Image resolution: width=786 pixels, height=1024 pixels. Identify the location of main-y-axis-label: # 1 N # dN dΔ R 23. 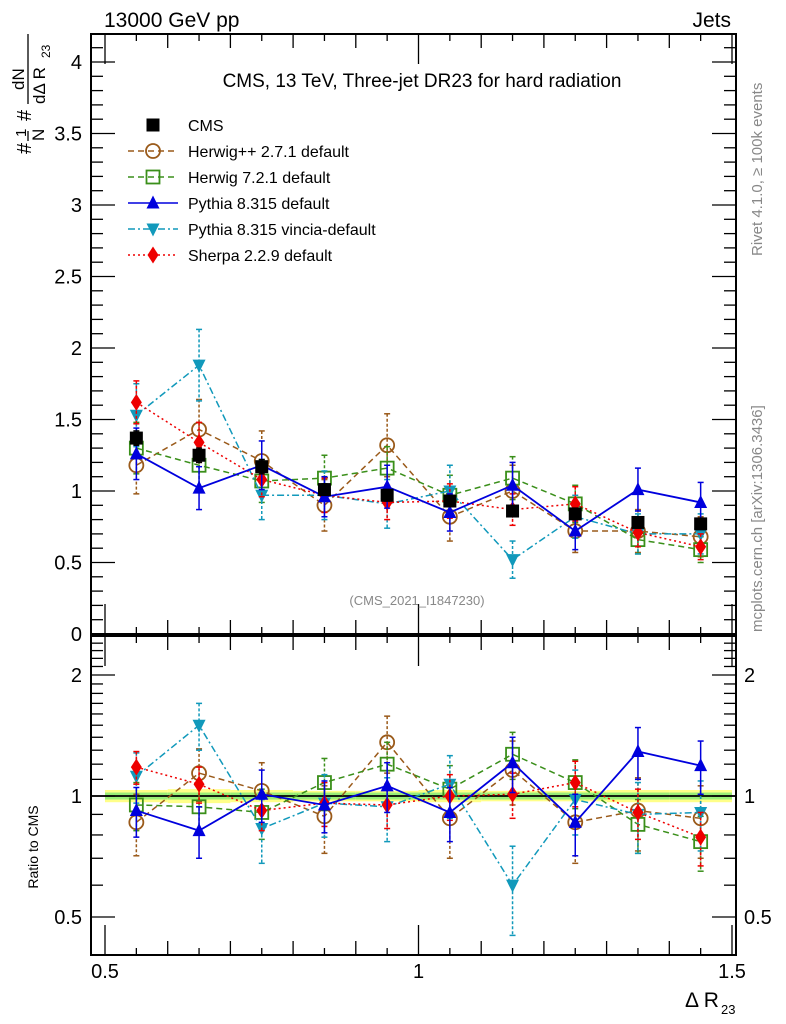
(31, 94).